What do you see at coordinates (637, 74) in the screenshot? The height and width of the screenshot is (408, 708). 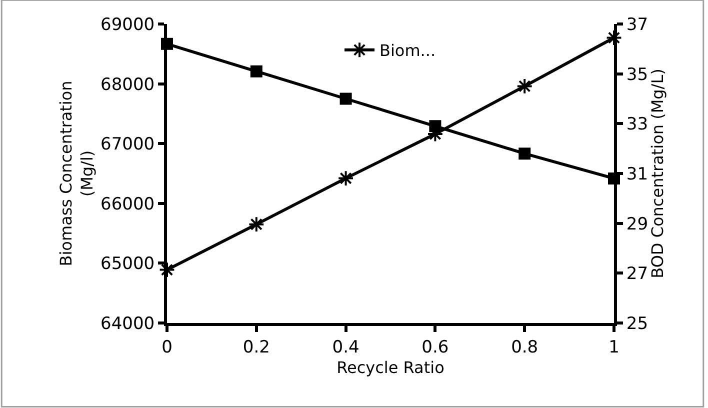 I see `y2-tick-label: 35` at bounding box center [637, 74].